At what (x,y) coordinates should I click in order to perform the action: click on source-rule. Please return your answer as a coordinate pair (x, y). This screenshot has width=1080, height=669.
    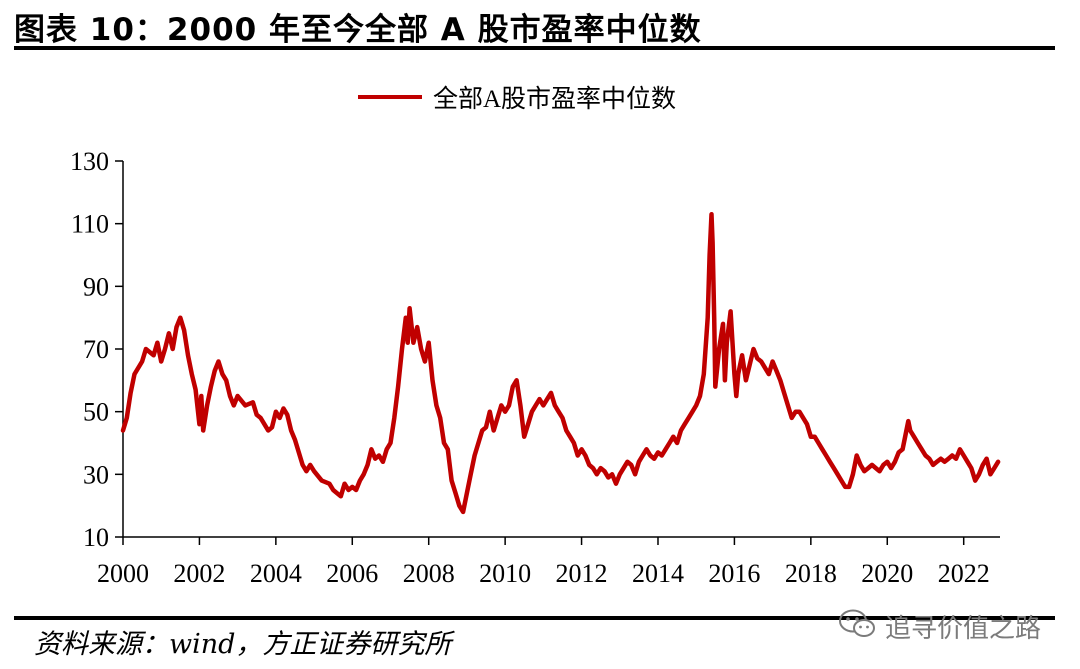
    Looking at the image, I should click on (534, 618).